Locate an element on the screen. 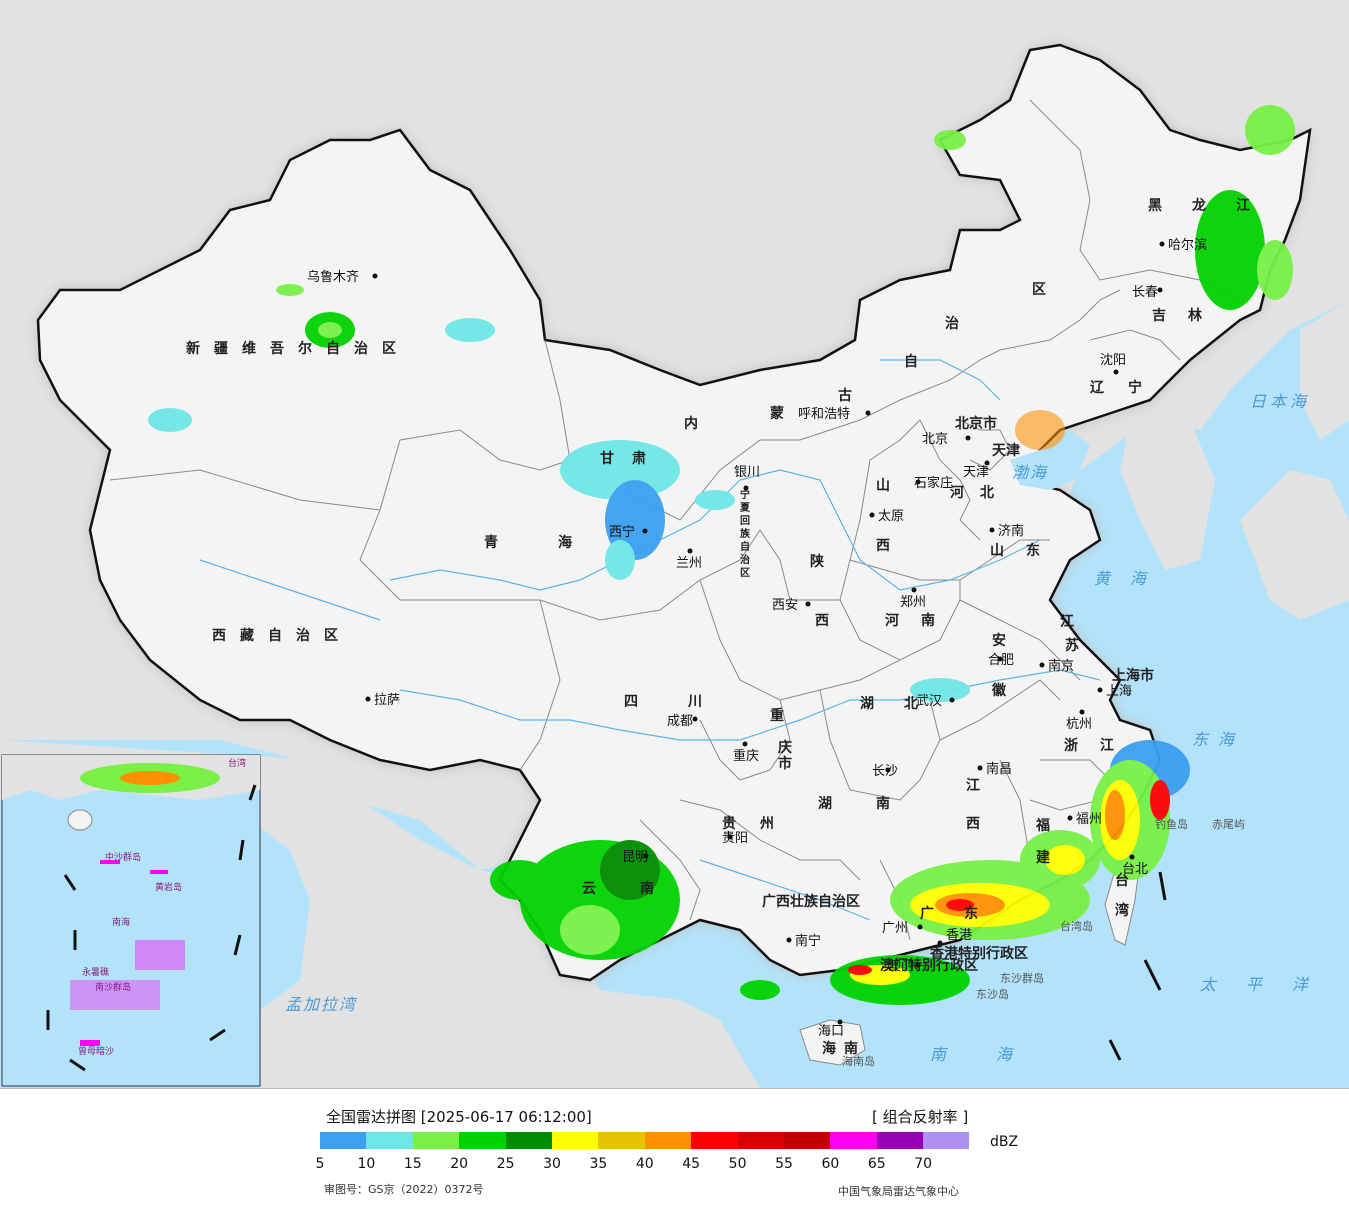  hainan-island is located at coordinates (832, 1042).